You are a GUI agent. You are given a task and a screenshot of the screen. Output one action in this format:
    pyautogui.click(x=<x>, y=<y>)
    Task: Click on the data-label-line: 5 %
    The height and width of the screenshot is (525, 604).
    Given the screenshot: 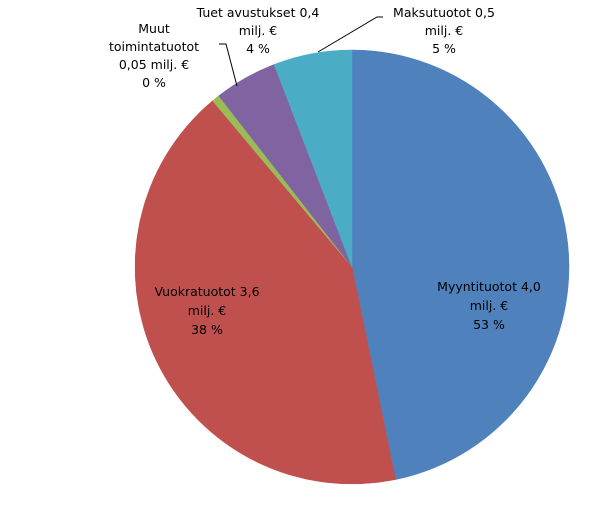 What is the action you would take?
    pyautogui.click(x=444, y=48)
    